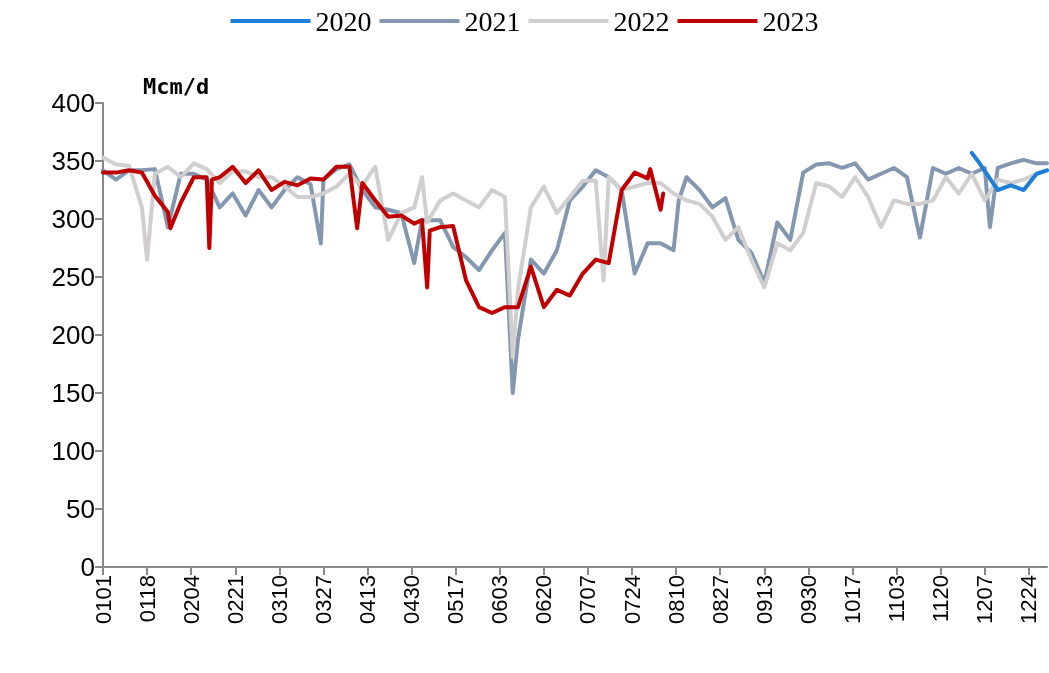 The image size is (1049, 673). Describe the element at coordinates (808, 599) in the screenshot. I see `x-tick-label: 0930` at that location.